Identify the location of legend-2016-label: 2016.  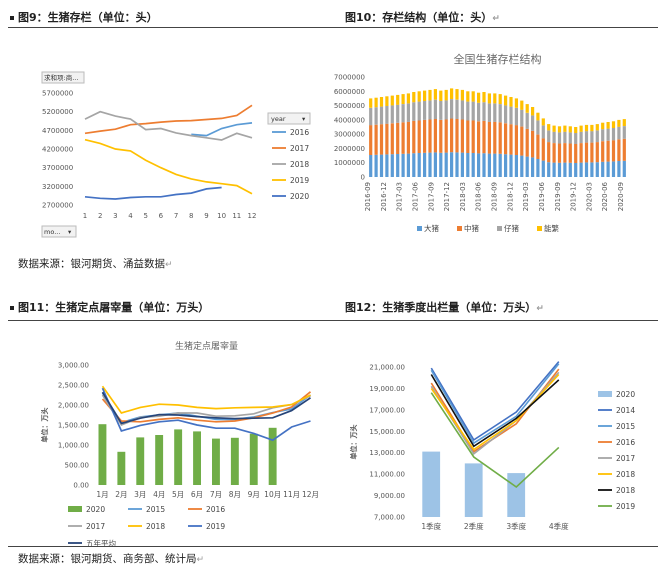
(215, 509).